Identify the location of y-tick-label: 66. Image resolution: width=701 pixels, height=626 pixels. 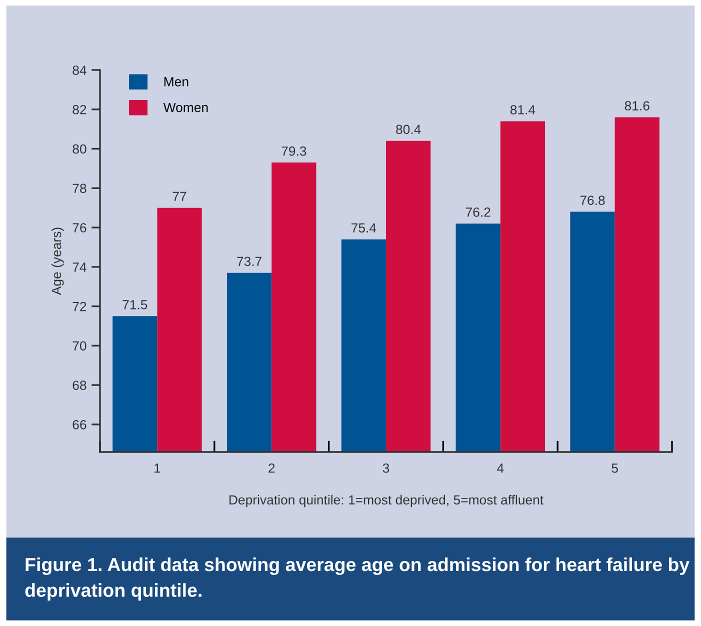
(79, 425).